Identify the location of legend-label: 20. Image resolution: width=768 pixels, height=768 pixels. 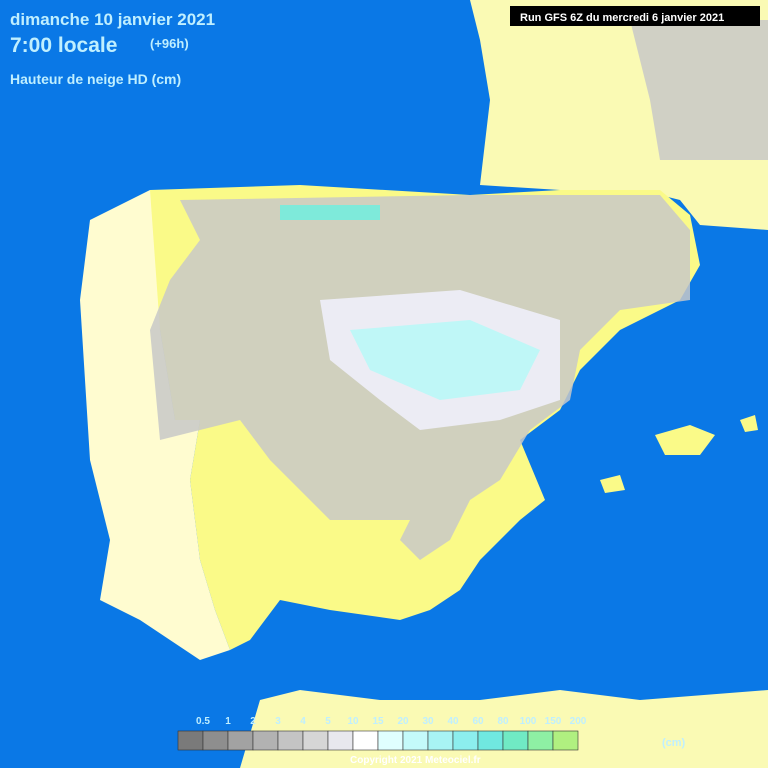
(403, 721).